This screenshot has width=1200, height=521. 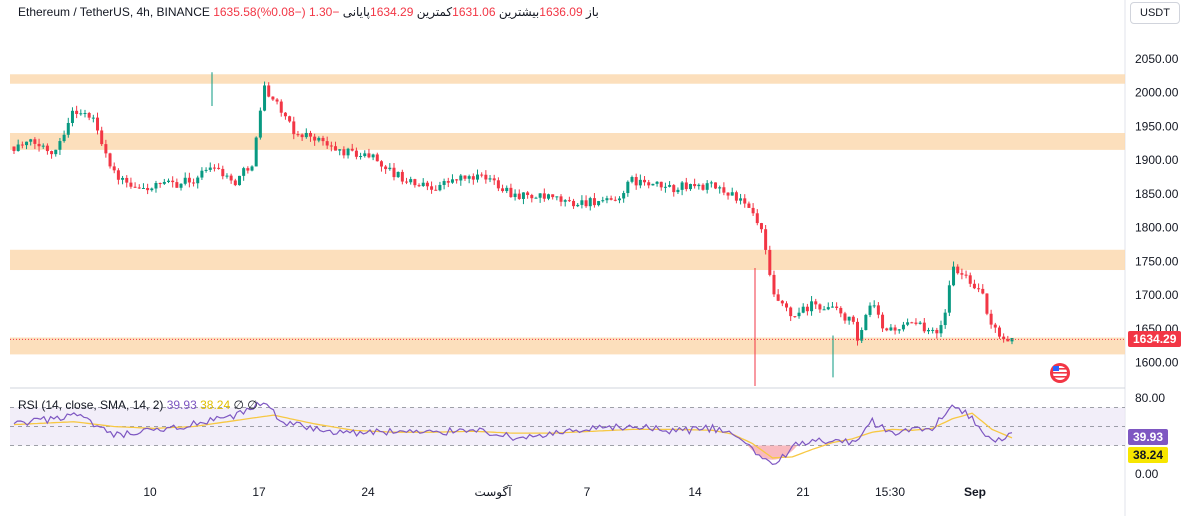 I want to click on y-tick-label: 1800.00, so click(x=1157, y=228).